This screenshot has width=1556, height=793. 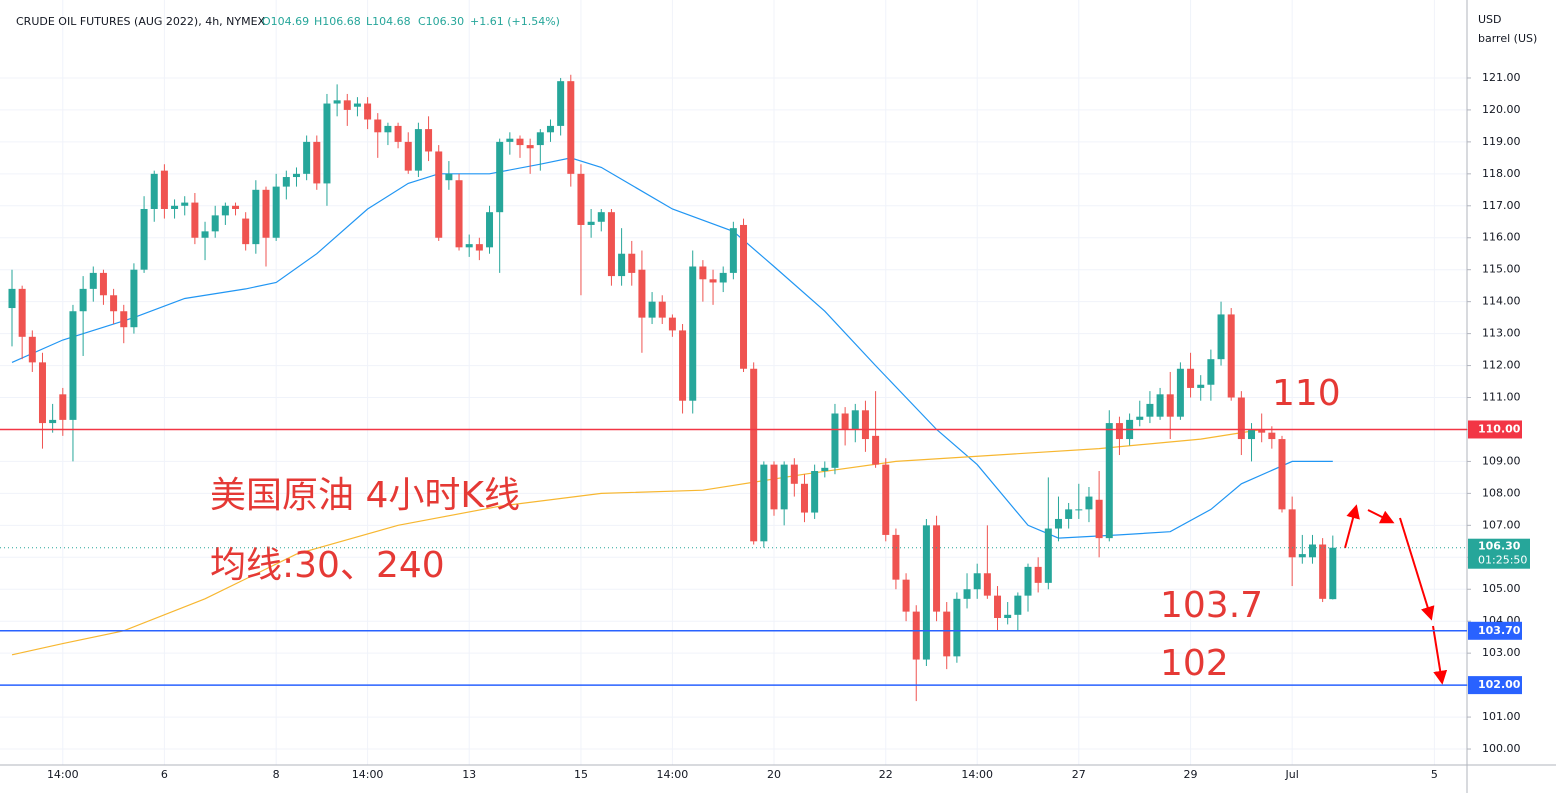 I want to click on annotation: 均线:30、240, so click(x=327, y=565).